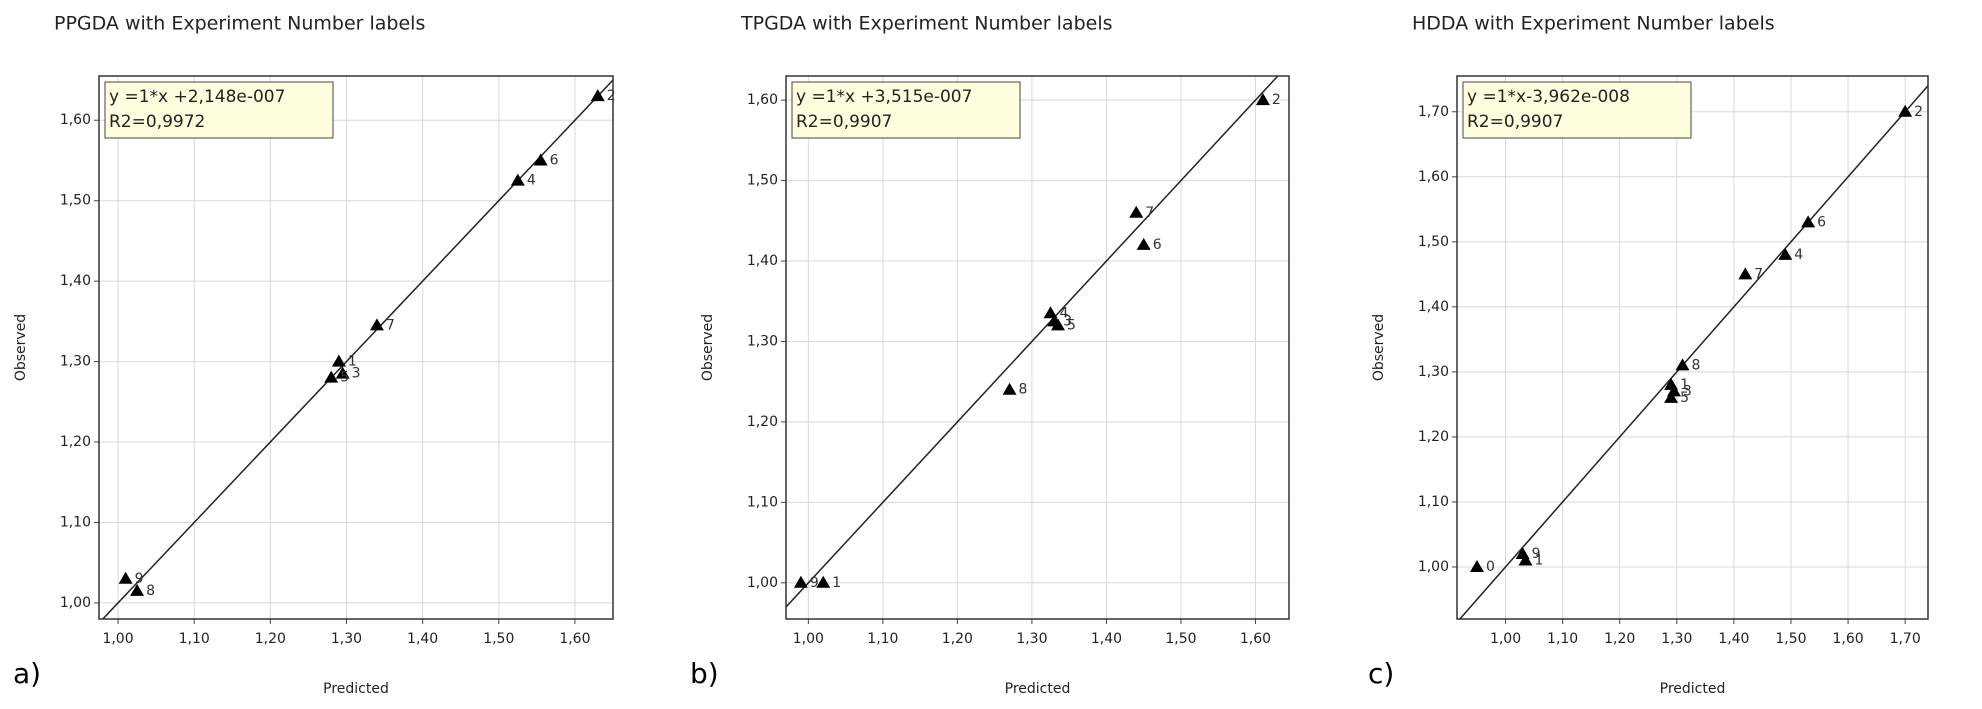 The image size is (1982, 709). Describe the element at coordinates (1905, 639) in the screenshot. I see `x-tick-label: 1,70` at that location.